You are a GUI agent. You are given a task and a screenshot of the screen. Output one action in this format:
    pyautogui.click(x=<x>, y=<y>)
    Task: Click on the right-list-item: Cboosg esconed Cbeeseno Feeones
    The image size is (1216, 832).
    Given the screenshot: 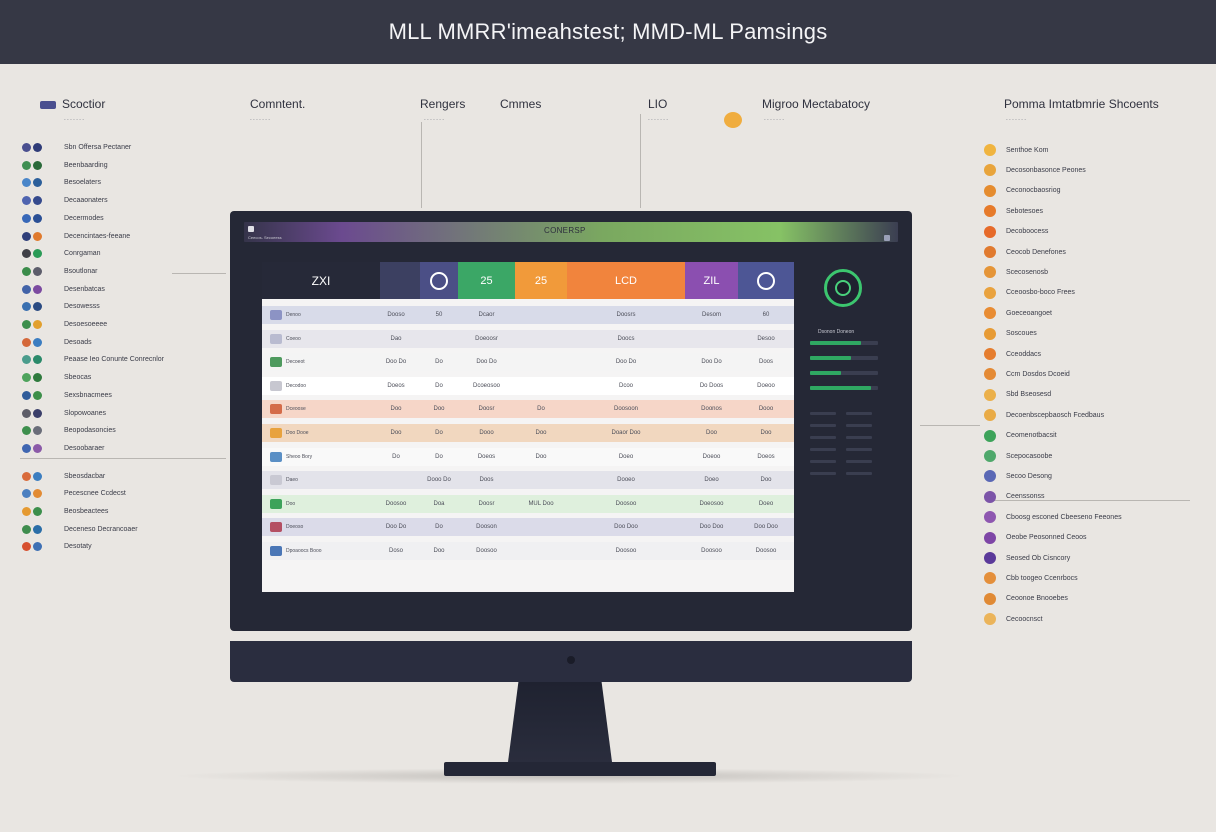 What is the action you would take?
    pyautogui.click(x=1053, y=517)
    